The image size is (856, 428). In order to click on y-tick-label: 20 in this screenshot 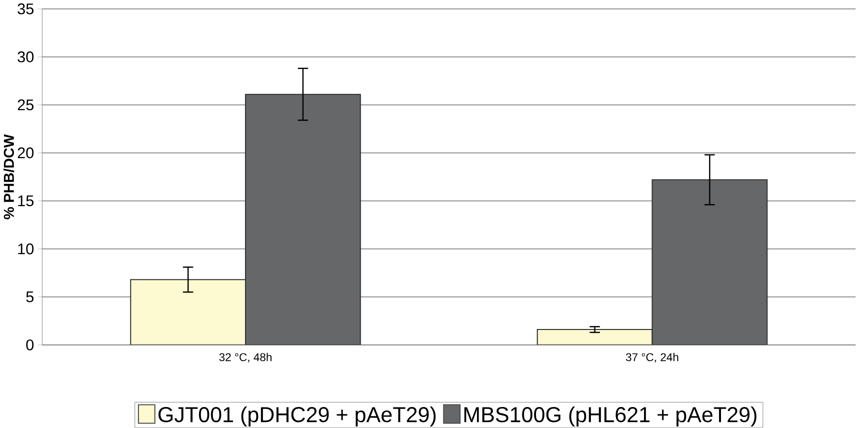, I will do `click(26, 152)`.